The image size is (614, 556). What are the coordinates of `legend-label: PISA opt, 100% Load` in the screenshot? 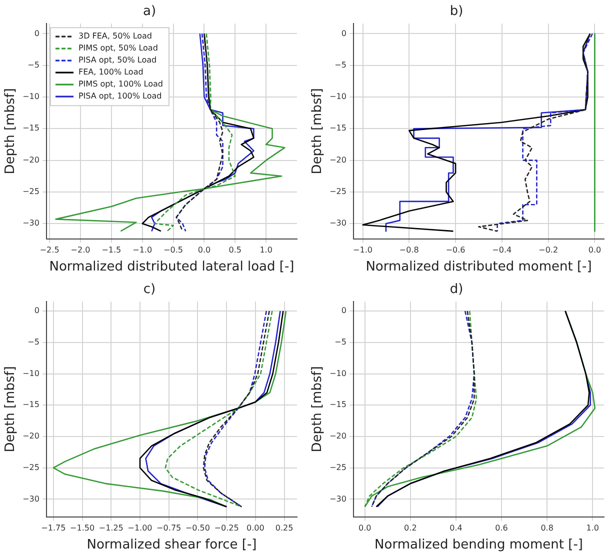 It's located at (120, 96).